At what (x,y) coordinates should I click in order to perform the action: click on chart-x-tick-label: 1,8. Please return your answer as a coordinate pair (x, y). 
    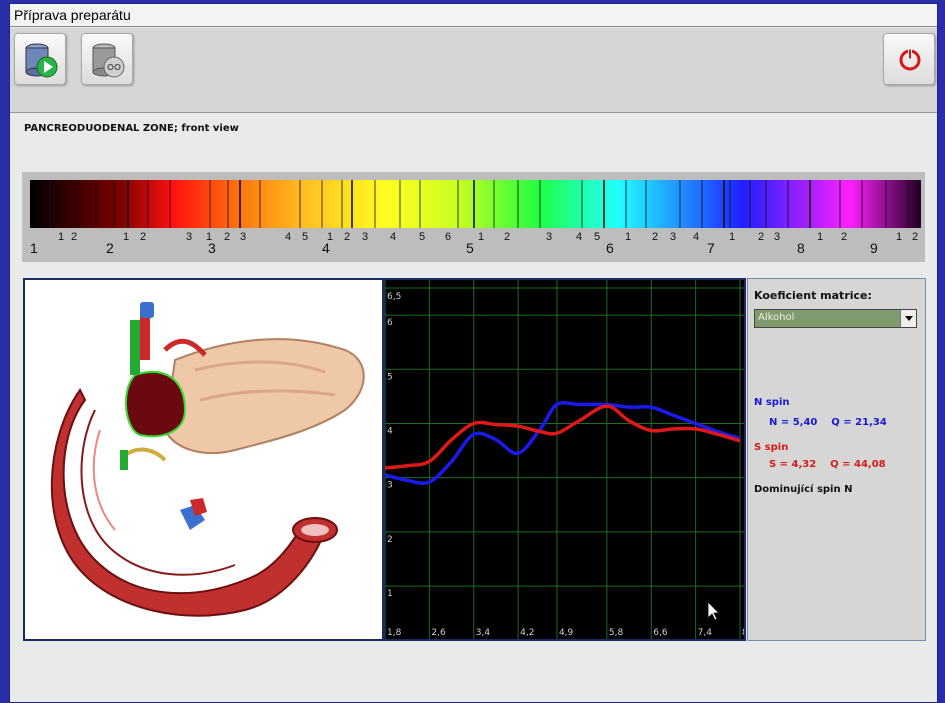
    Looking at the image, I should click on (394, 633).